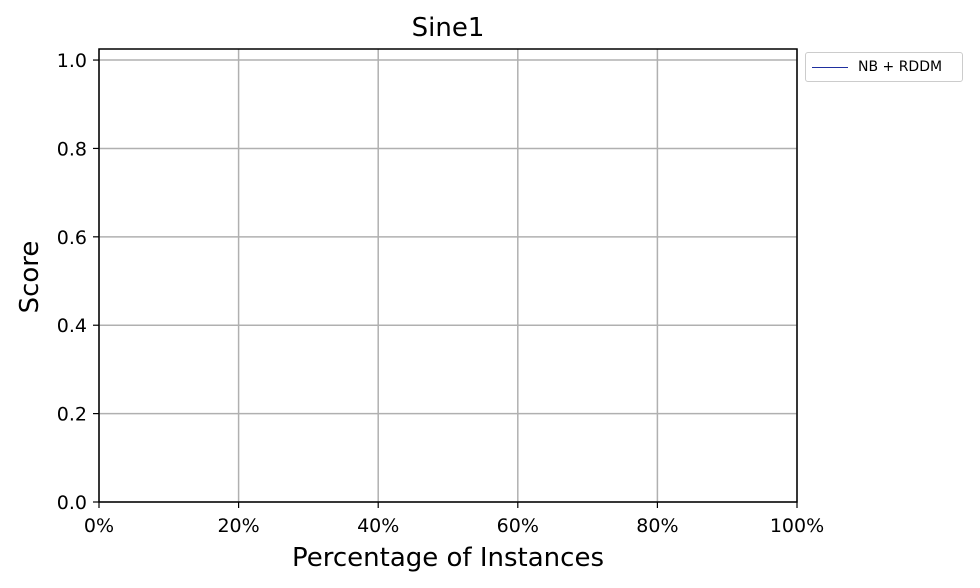  I want to click on legend-label: NB + RDDM, so click(900, 67).